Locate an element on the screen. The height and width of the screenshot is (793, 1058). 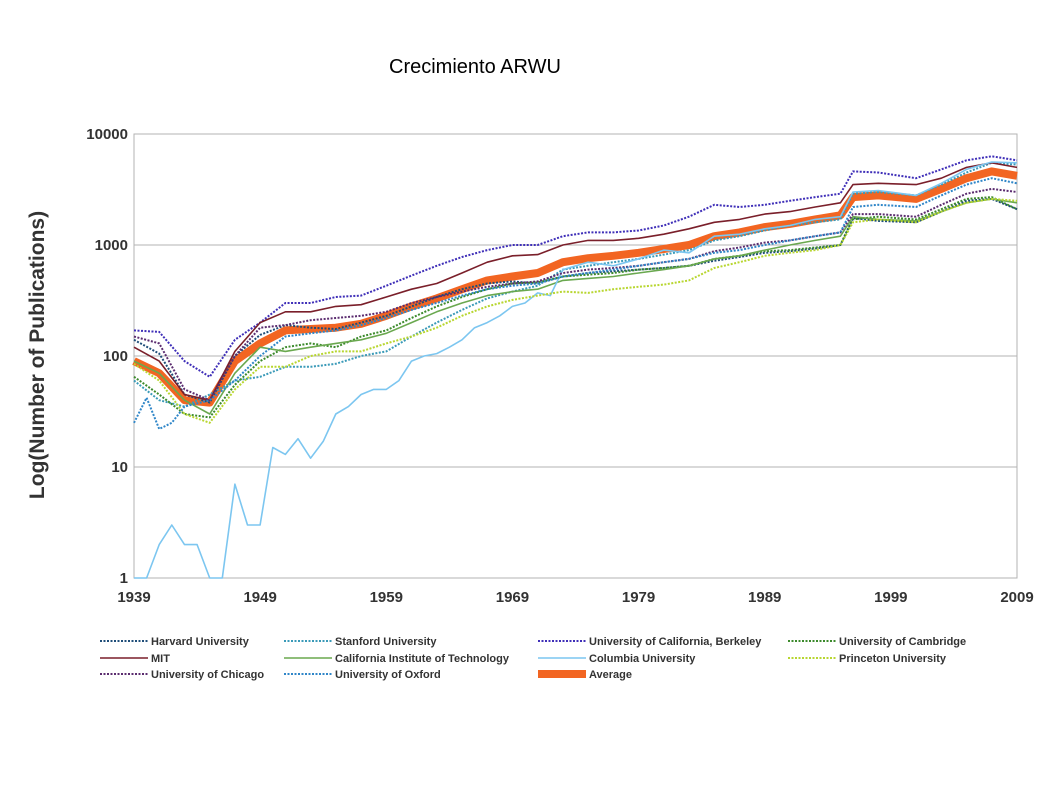
legend-item: University of Cambridge is located at coordinates (877, 642).